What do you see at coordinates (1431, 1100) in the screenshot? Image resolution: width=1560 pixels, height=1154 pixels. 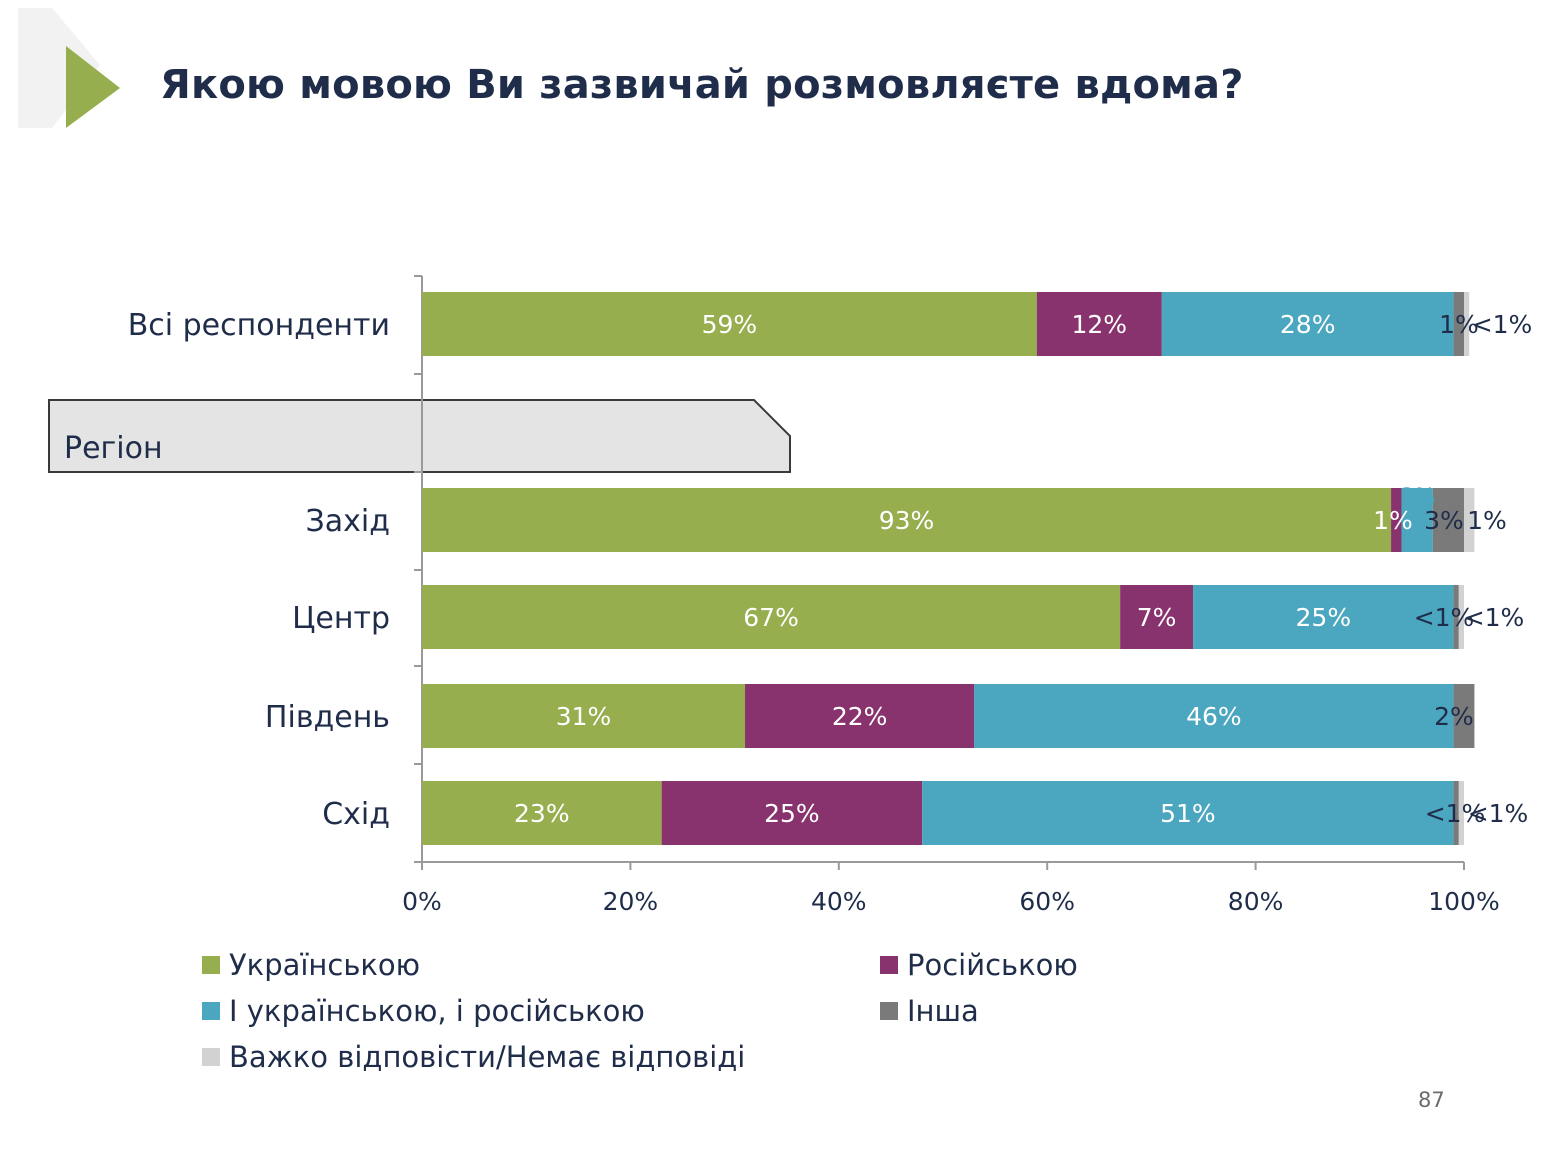 I see `page-number: 87` at bounding box center [1431, 1100].